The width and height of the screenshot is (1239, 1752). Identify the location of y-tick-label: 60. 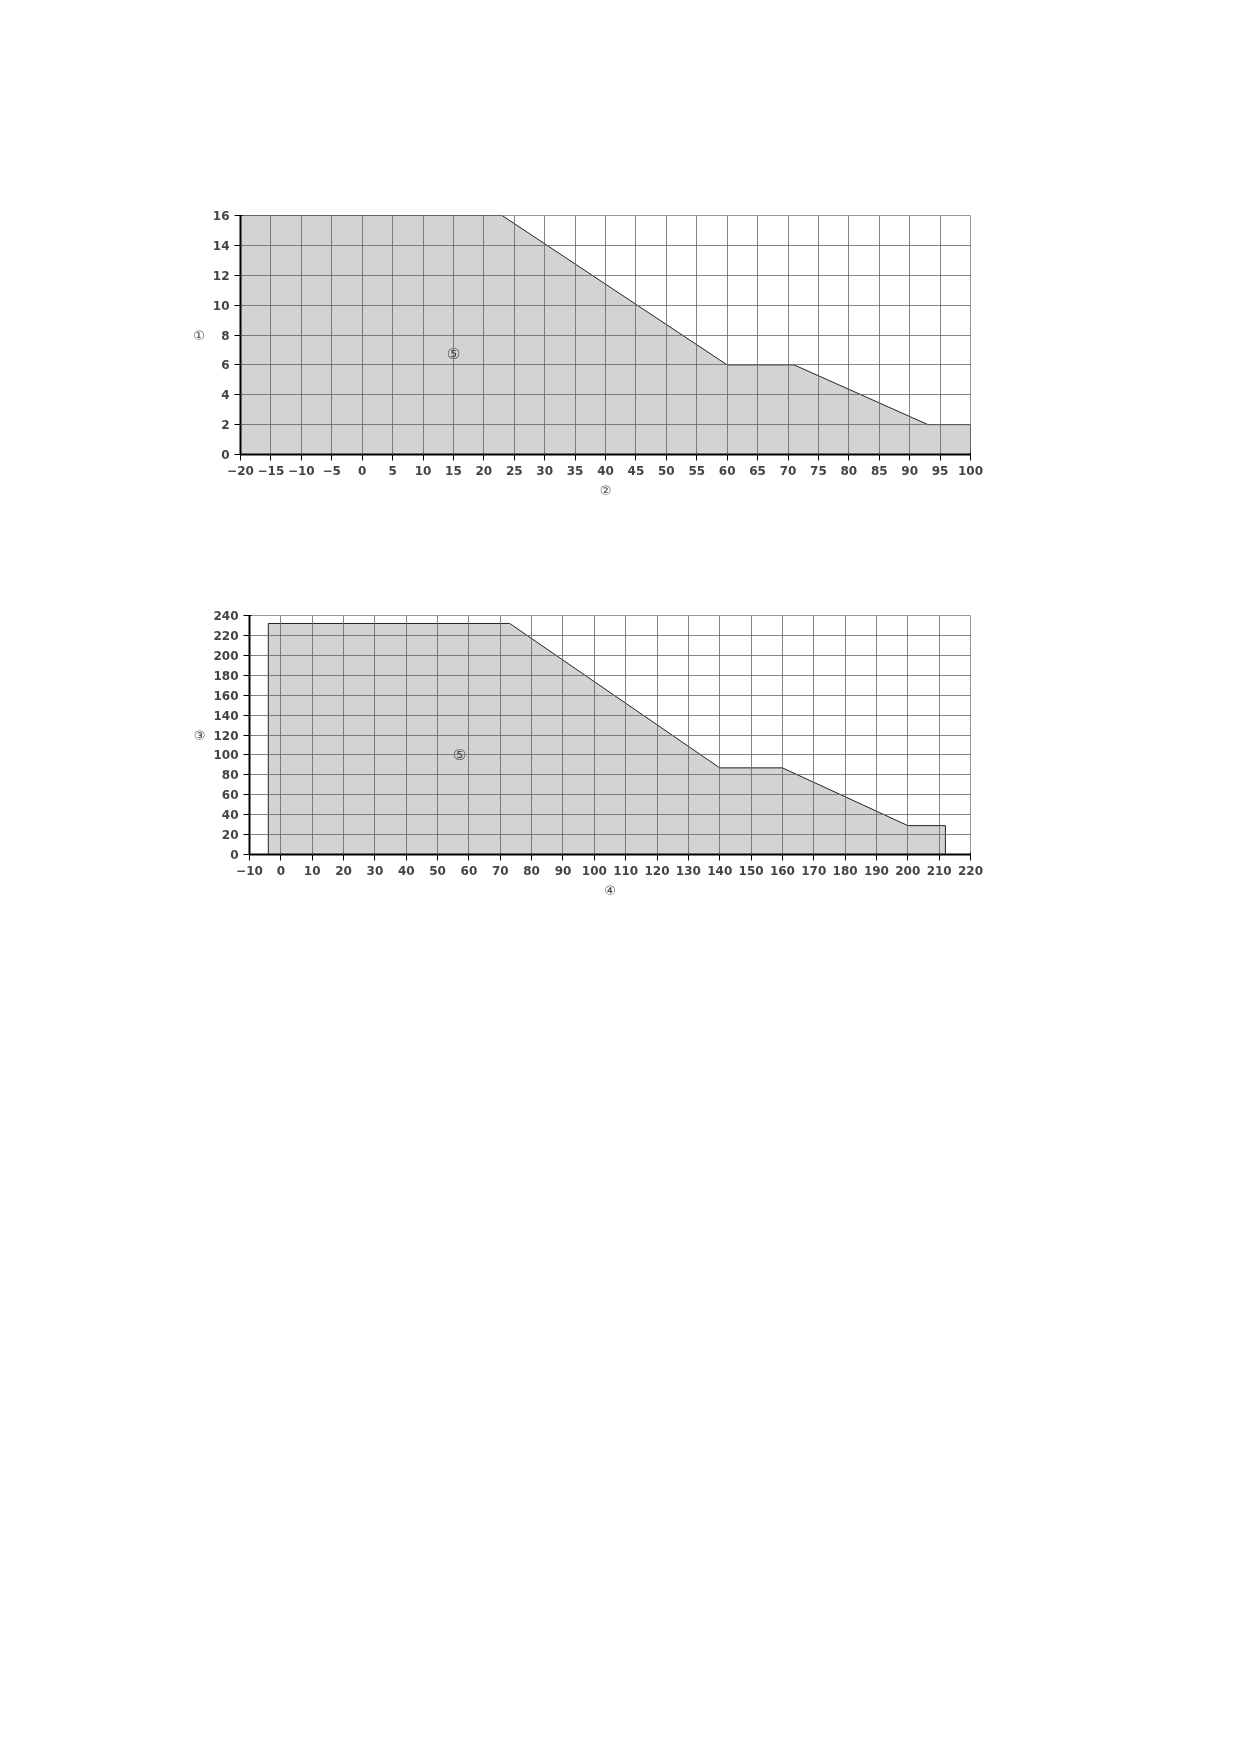
(230, 795).